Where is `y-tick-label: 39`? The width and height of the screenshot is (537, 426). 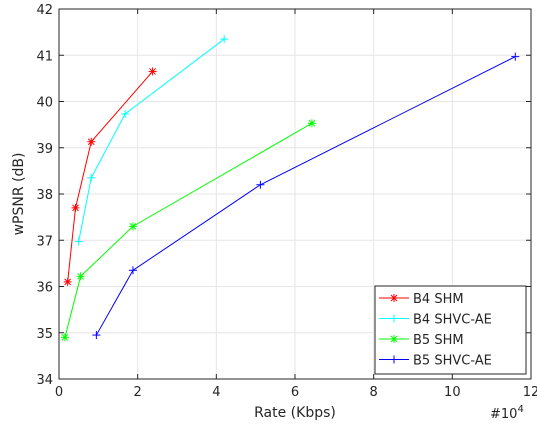
y-tick-label: 39 is located at coordinates (44, 149).